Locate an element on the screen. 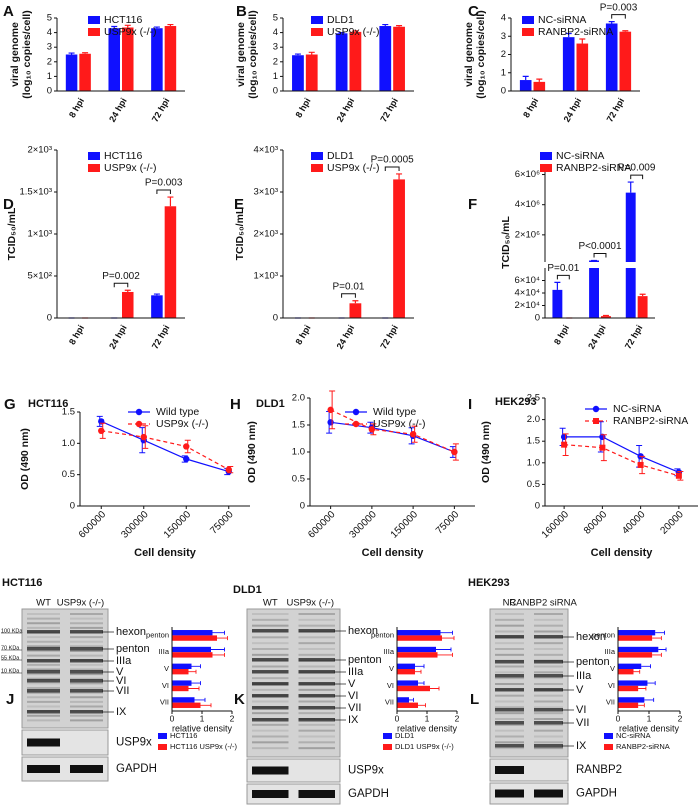  p-value-label: P=0.009 is located at coordinates (637, 168).